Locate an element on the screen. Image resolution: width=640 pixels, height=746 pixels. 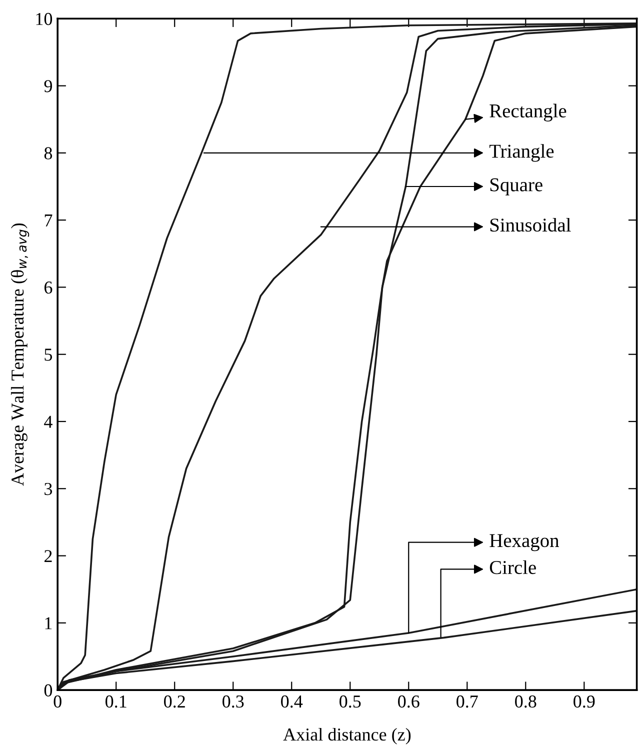
annotation: Circle is located at coordinates (513, 567).